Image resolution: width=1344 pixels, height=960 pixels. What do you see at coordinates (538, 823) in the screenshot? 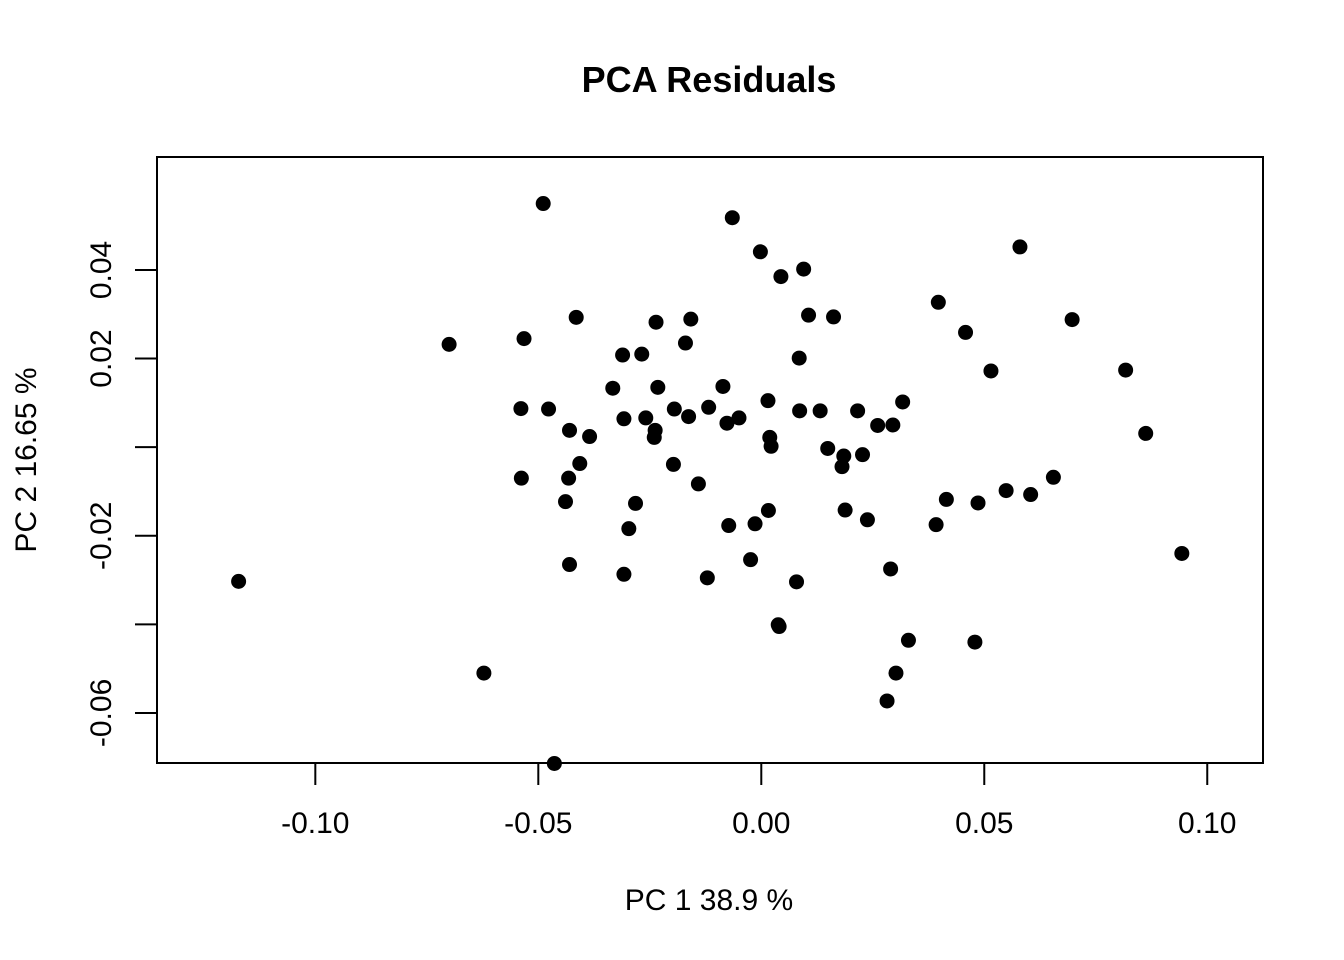
I see `x-tick-label: -0.05` at bounding box center [538, 823].